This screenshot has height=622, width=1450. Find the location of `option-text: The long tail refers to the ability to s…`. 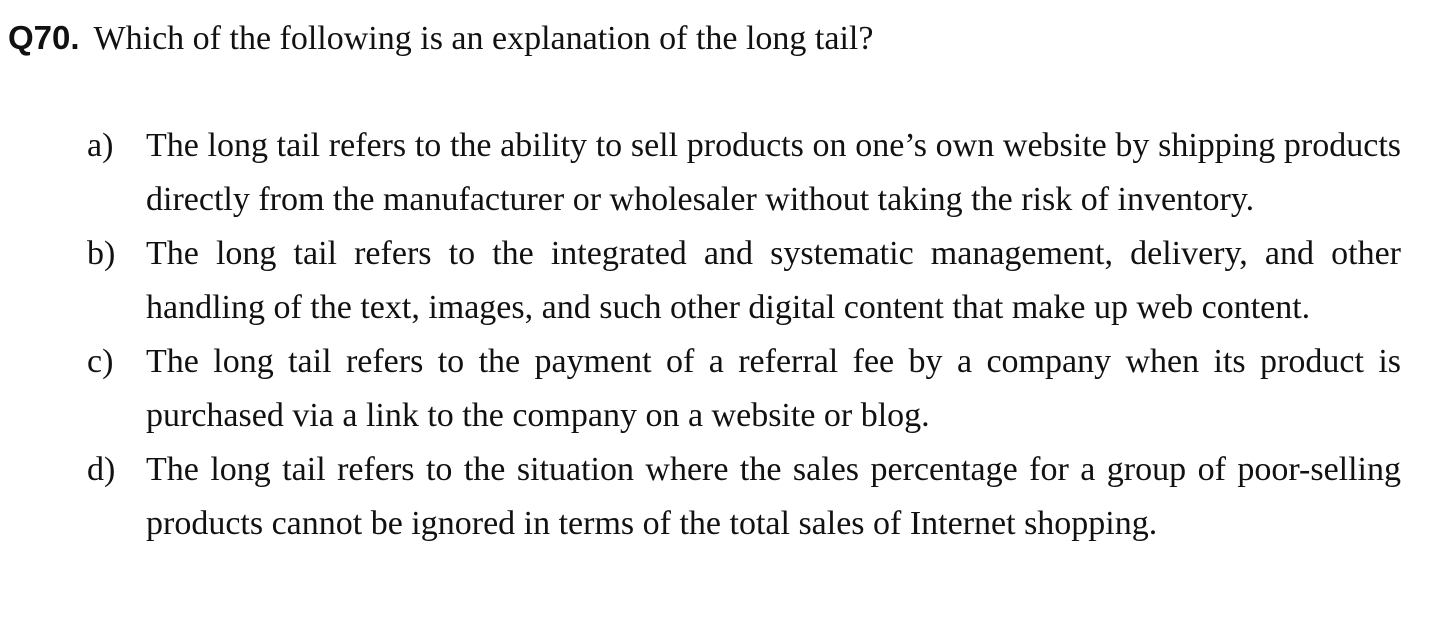

option-text: The long tail refers to the ability to s… is located at coordinates (773, 172).